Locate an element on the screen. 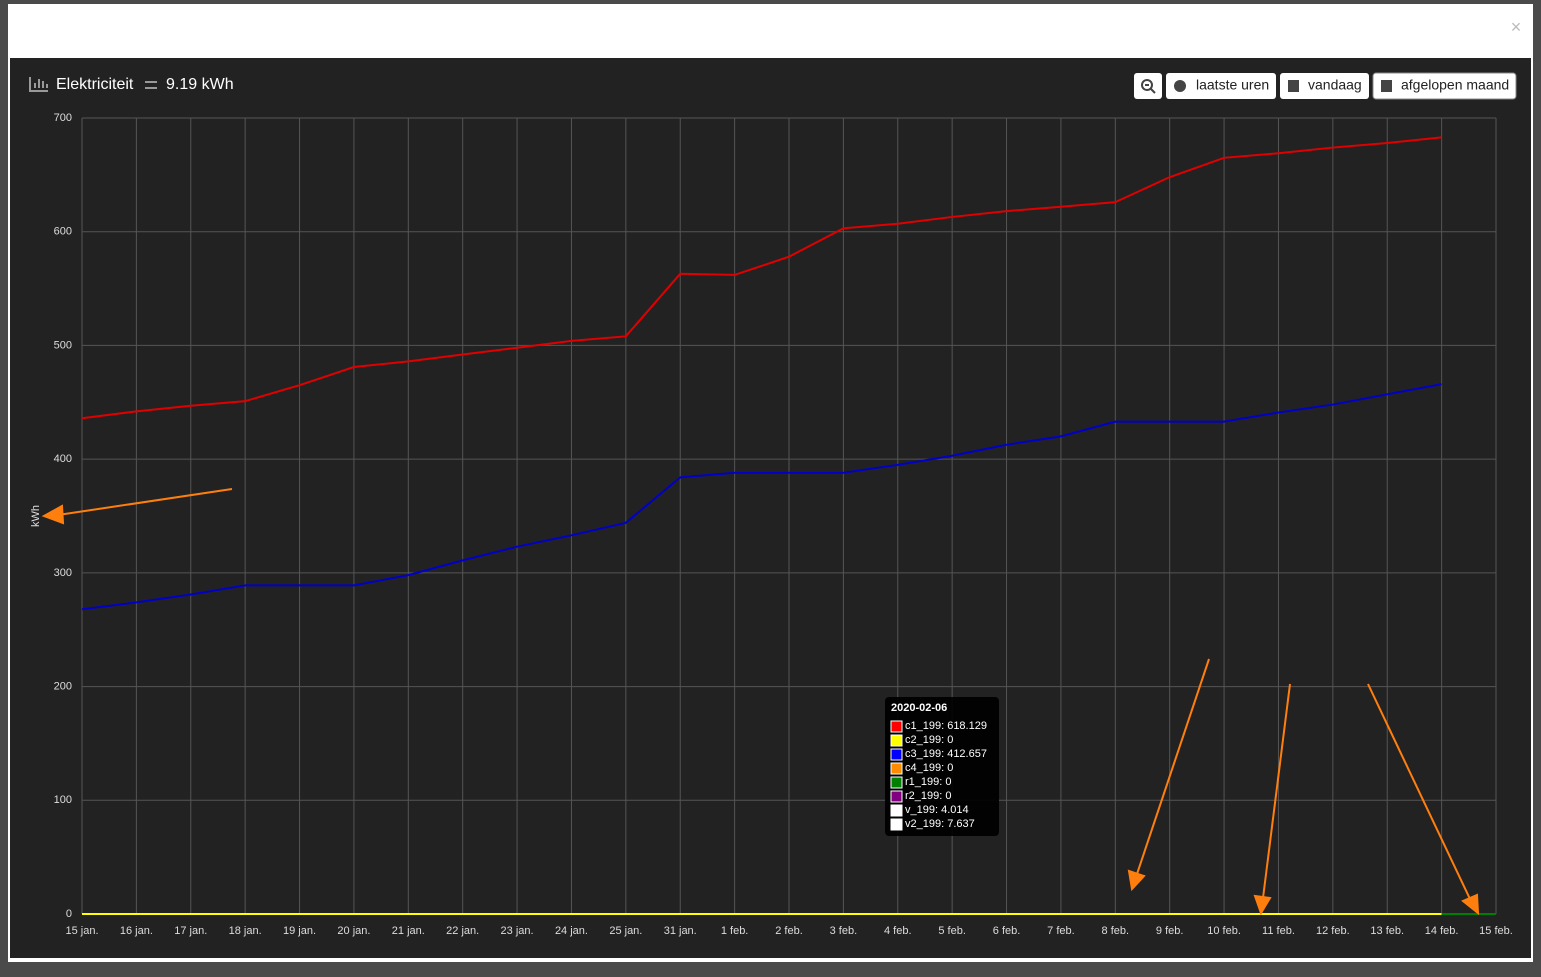  total-value: 9.19 kWh is located at coordinates (200, 84).